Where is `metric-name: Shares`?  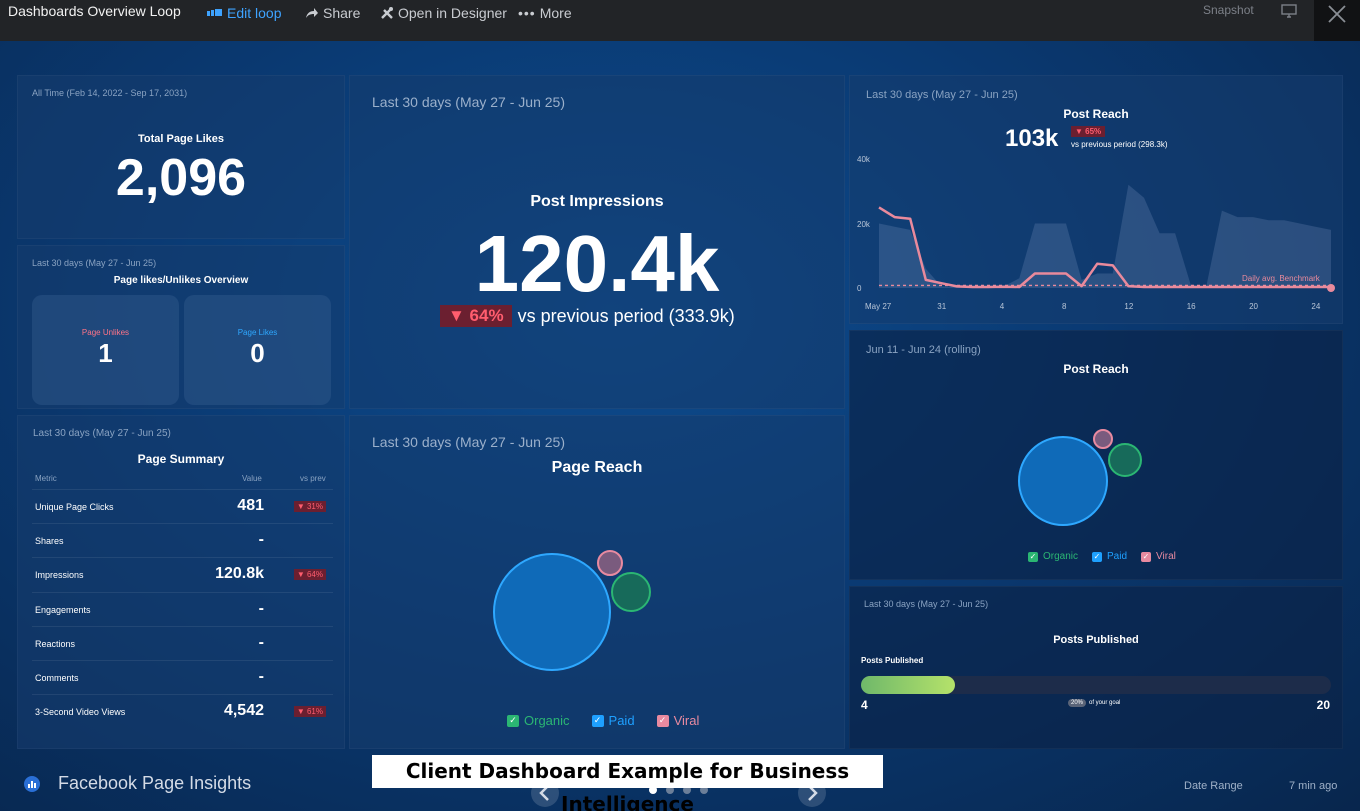 metric-name: Shares is located at coordinates (49, 541).